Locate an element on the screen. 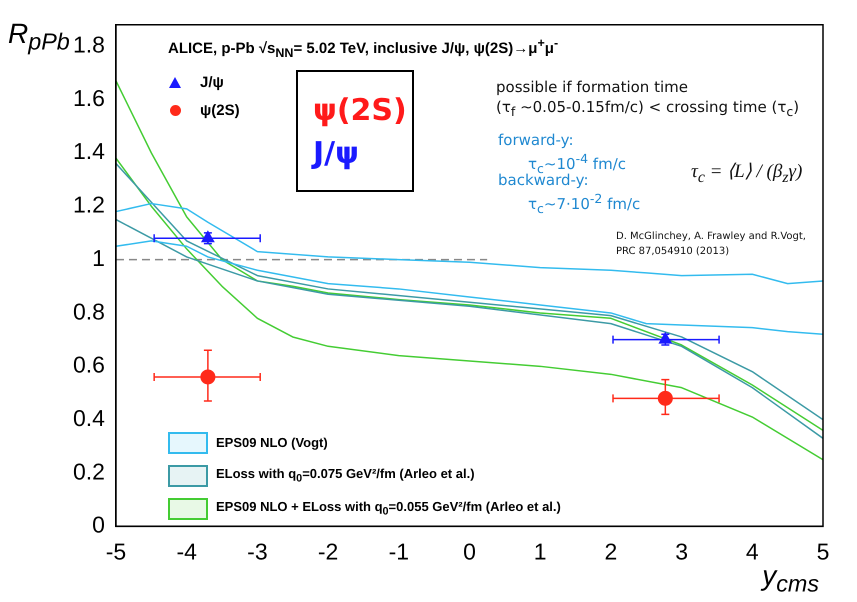  y-tick-label: 1.8 is located at coordinates (88, 44).